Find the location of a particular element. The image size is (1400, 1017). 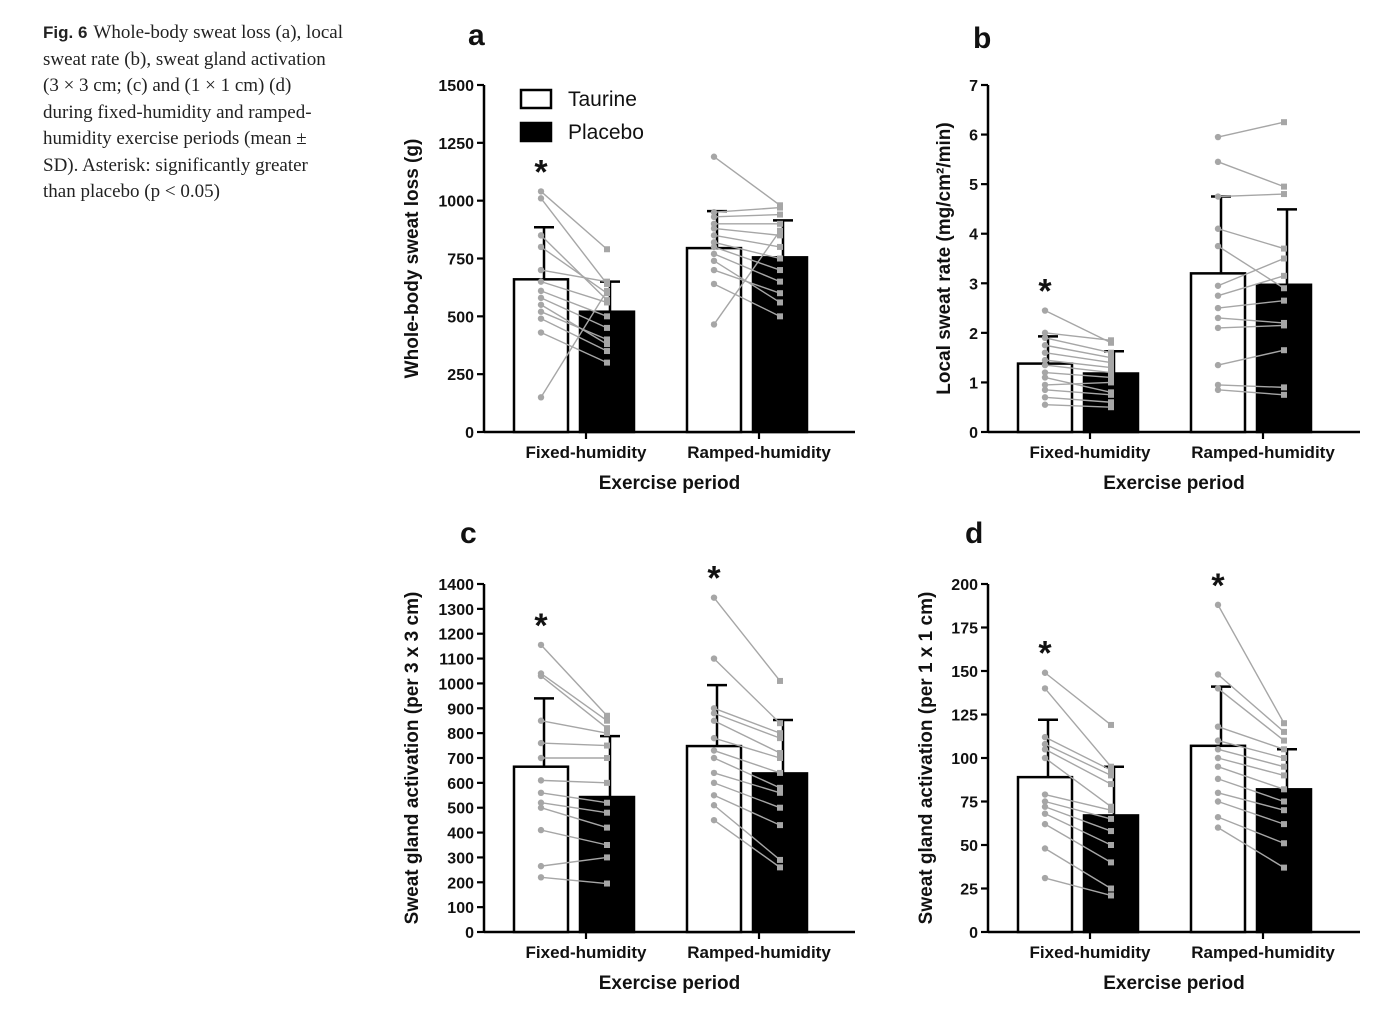

bar-taurine-ramped is located at coordinates (714, 839).